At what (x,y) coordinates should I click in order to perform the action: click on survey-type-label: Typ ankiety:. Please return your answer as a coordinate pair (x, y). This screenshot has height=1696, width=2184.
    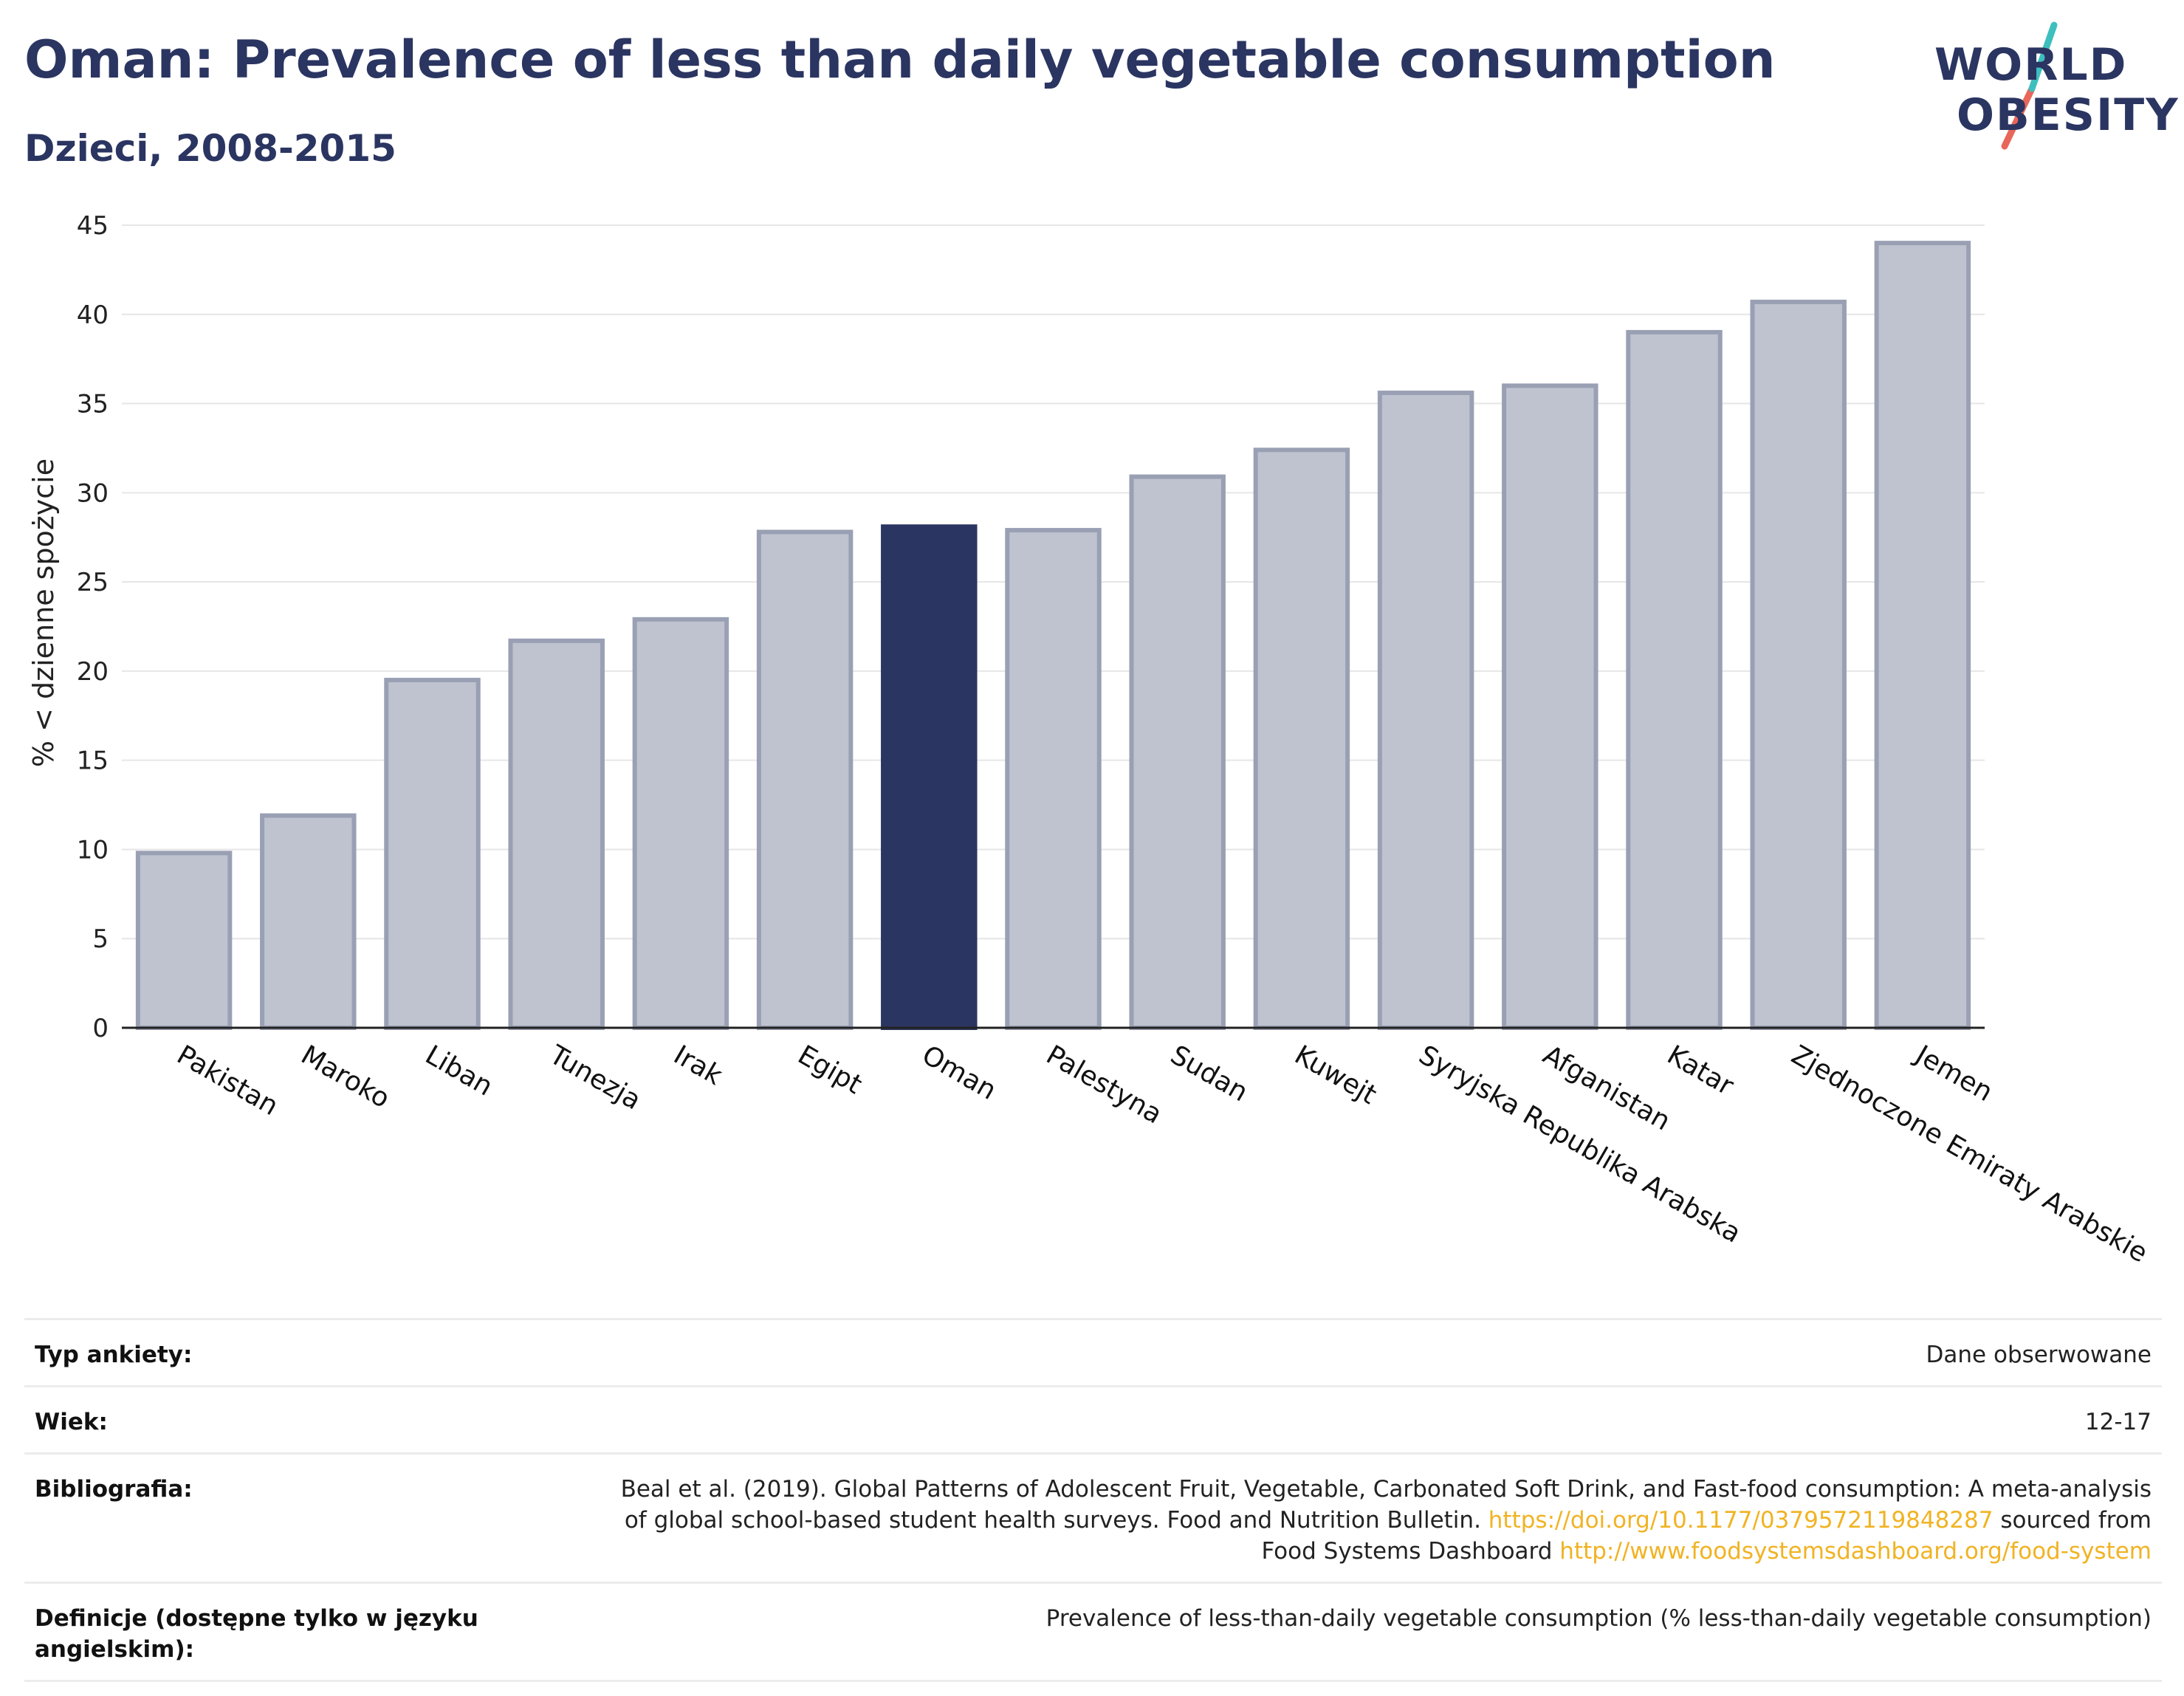
    Looking at the image, I should click on (114, 1355).